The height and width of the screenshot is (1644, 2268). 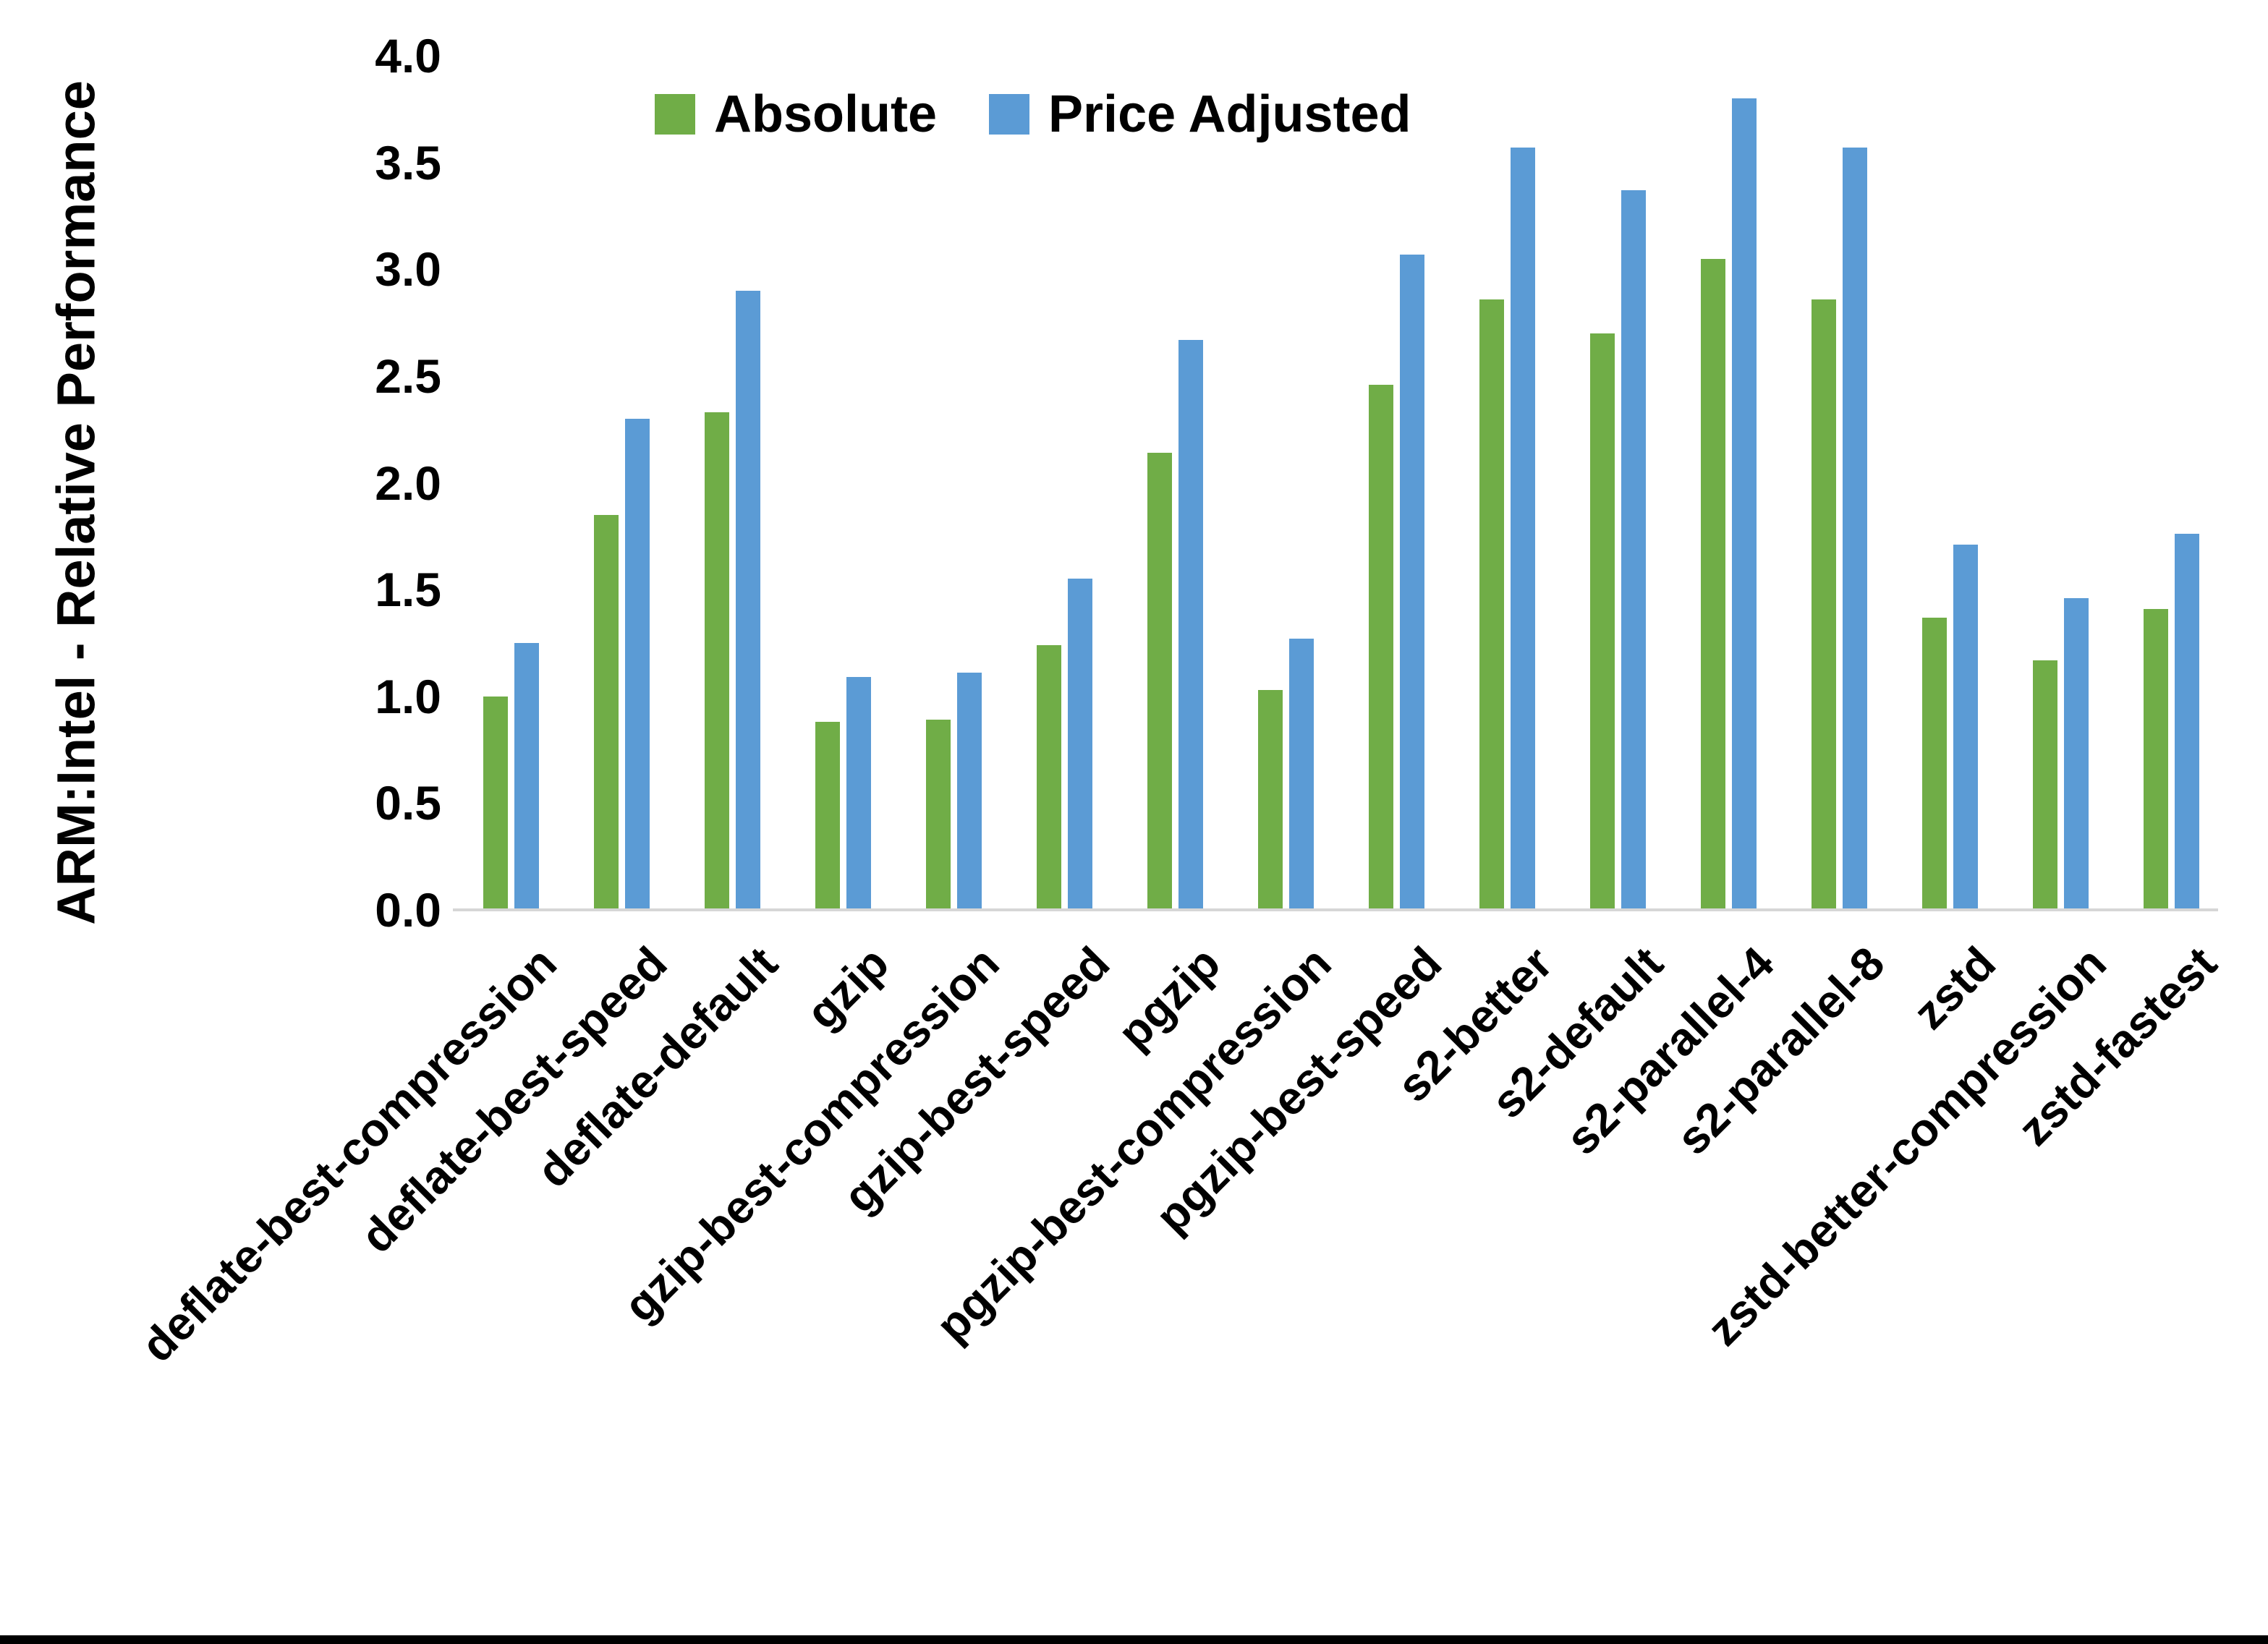 I want to click on y-axis-title: ARM:Intel - Relative Performance, so click(x=76, y=502).